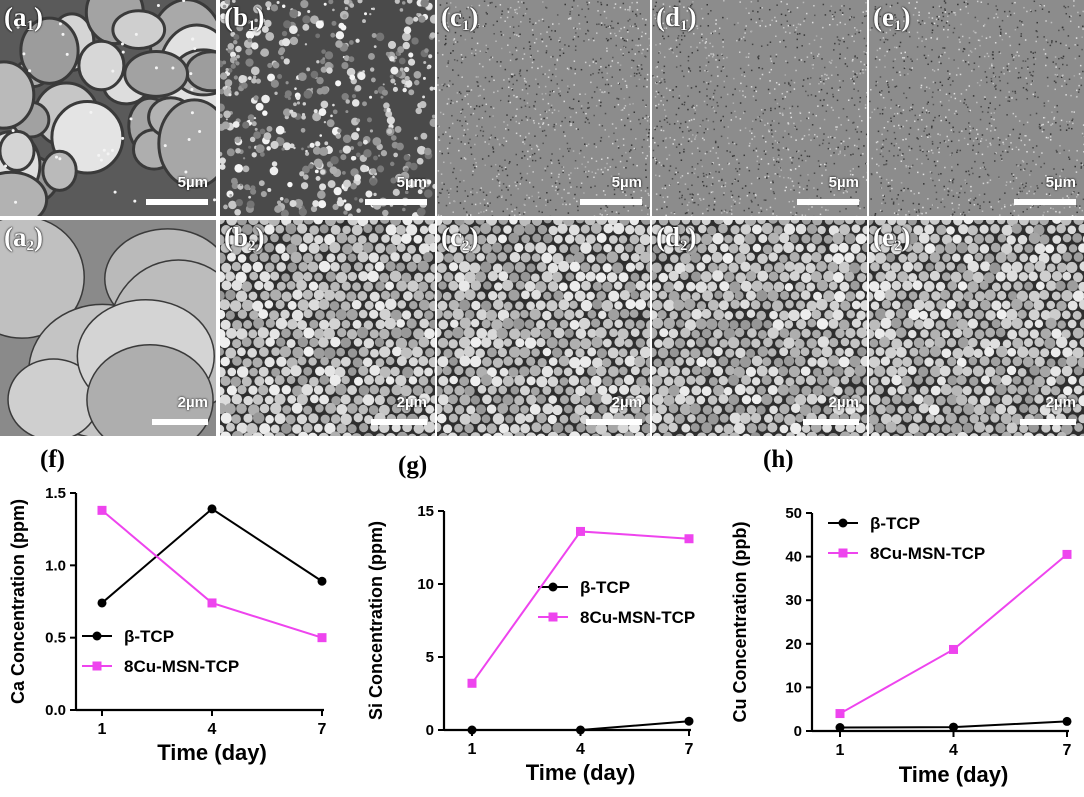 This screenshot has height=797, width=1084. I want to click on panel-letter: c, so click(456, 17).